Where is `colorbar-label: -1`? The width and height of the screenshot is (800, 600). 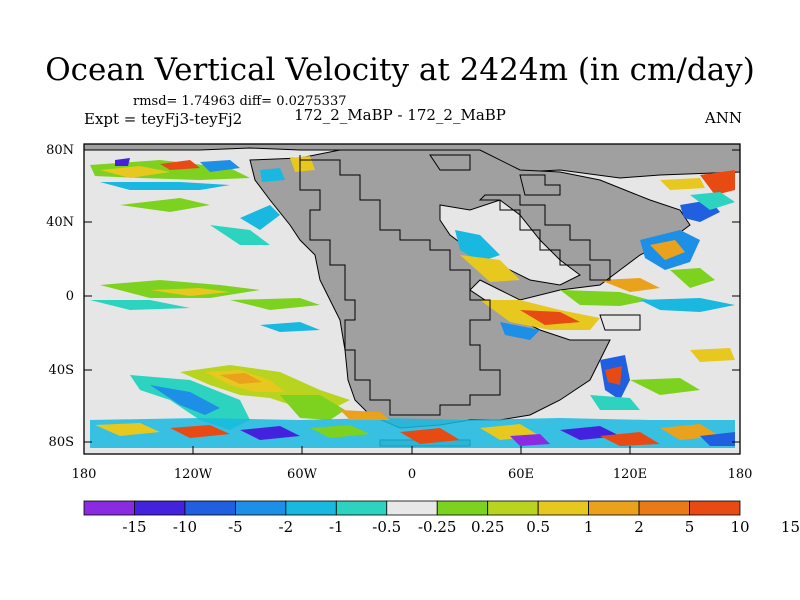
colorbar-label: -1 is located at coordinates (336, 527).